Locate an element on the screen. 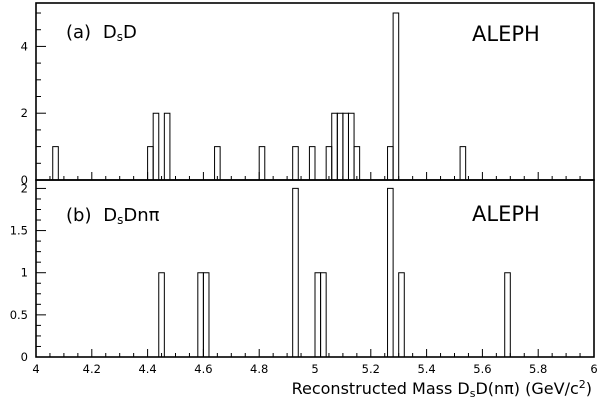 The image size is (616, 404). x-axis-title-mid: D(nπ) (GeV/c is located at coordinates (526, 388).